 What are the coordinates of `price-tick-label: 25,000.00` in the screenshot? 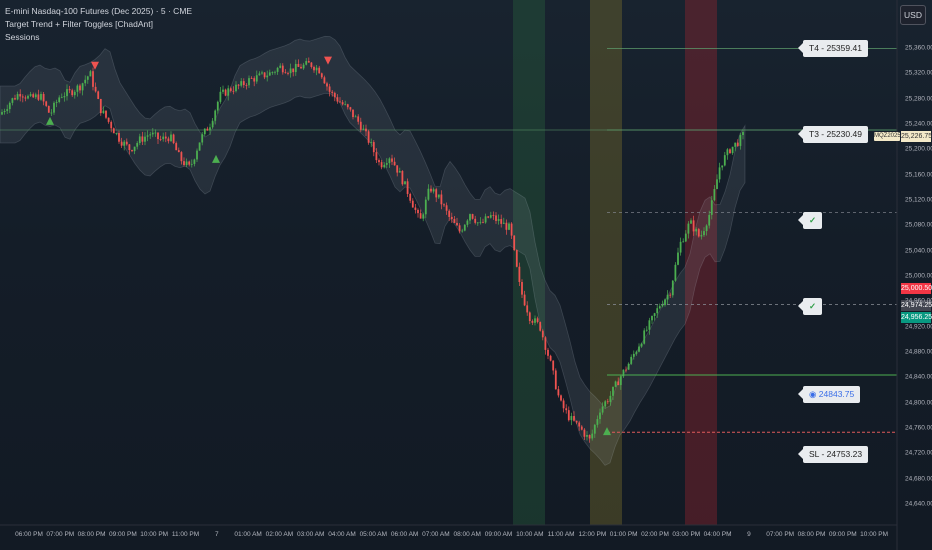 It's located at (918, 276).